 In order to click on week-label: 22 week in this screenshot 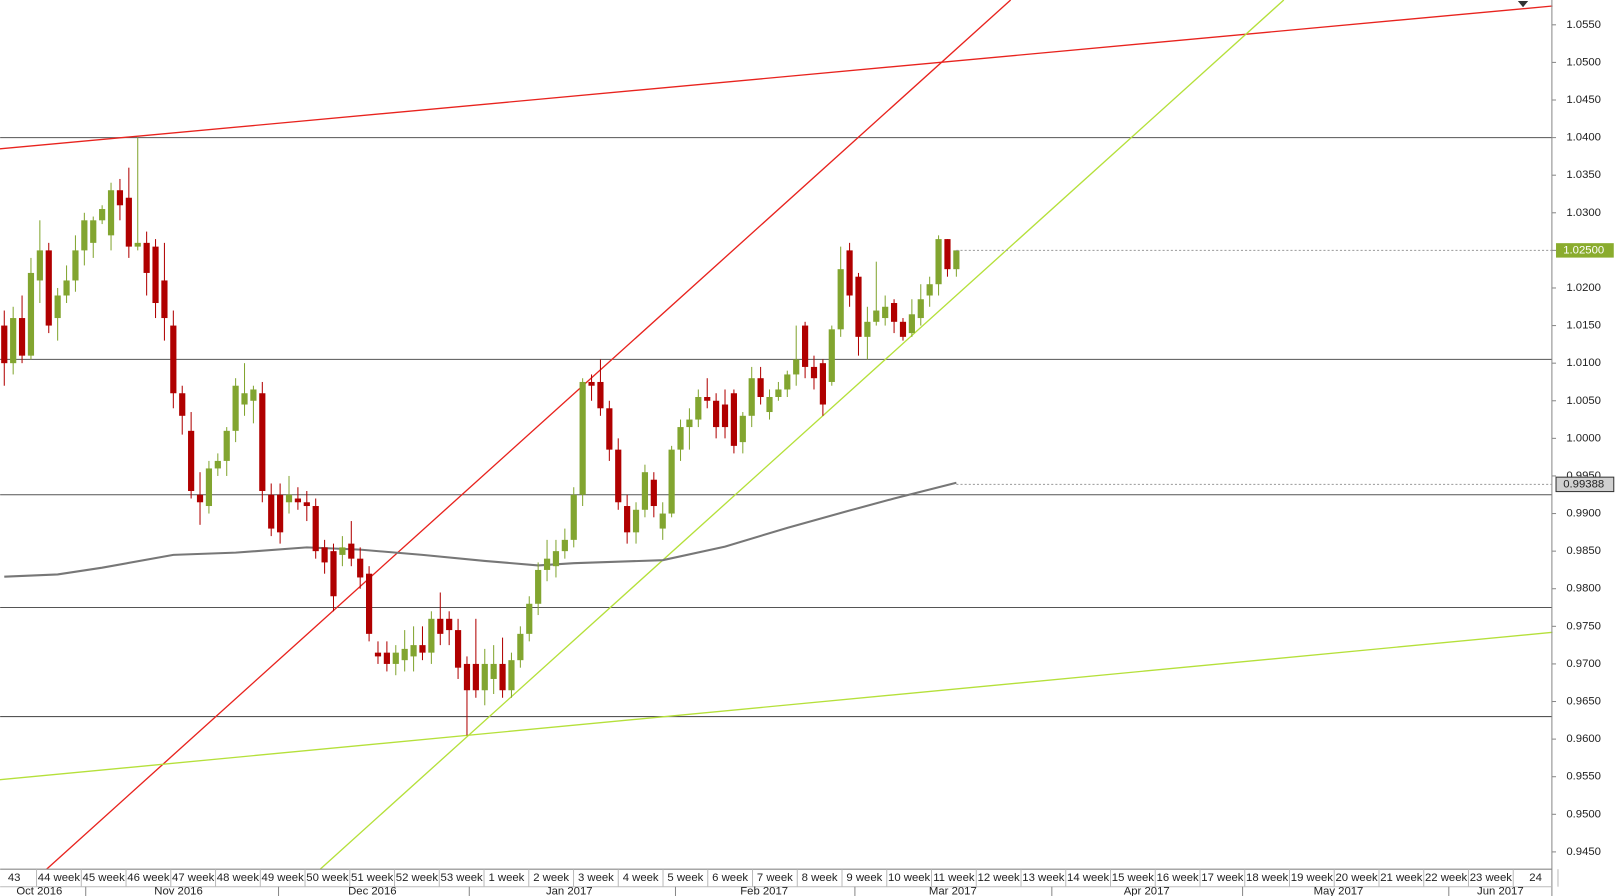, I will do `click(1446, 878)`.